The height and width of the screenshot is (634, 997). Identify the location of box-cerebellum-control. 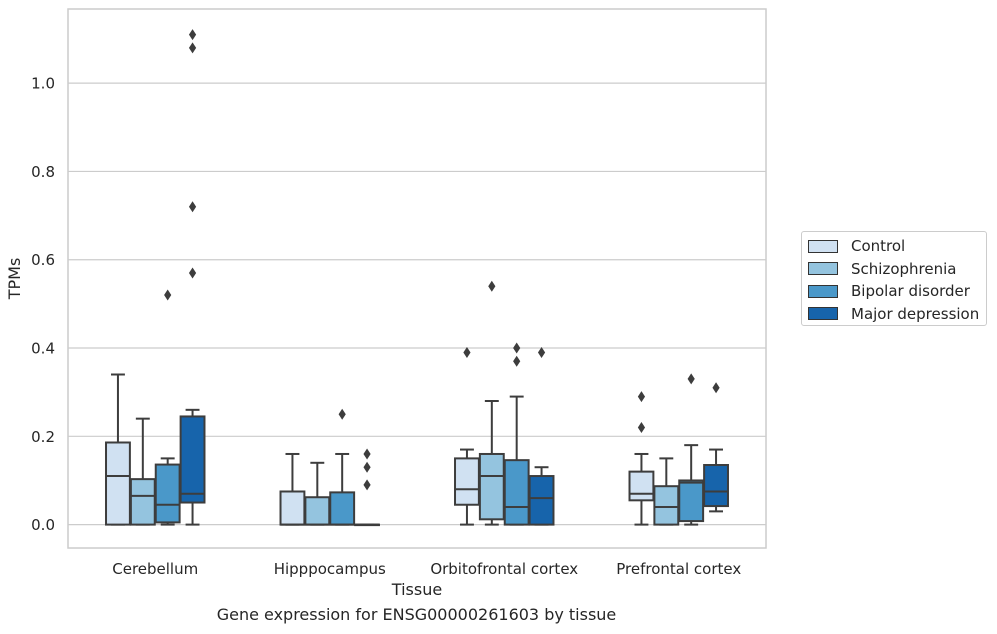
(118, 449).